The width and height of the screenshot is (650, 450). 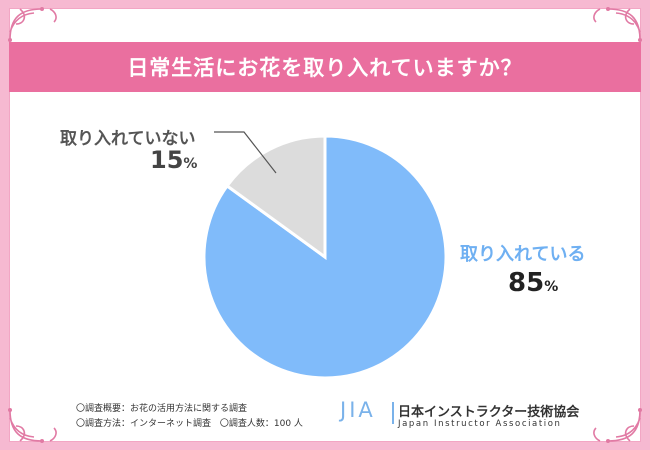 I want to click on survey-count: 〇調査人数：100 人, so click(x=261, y=424).